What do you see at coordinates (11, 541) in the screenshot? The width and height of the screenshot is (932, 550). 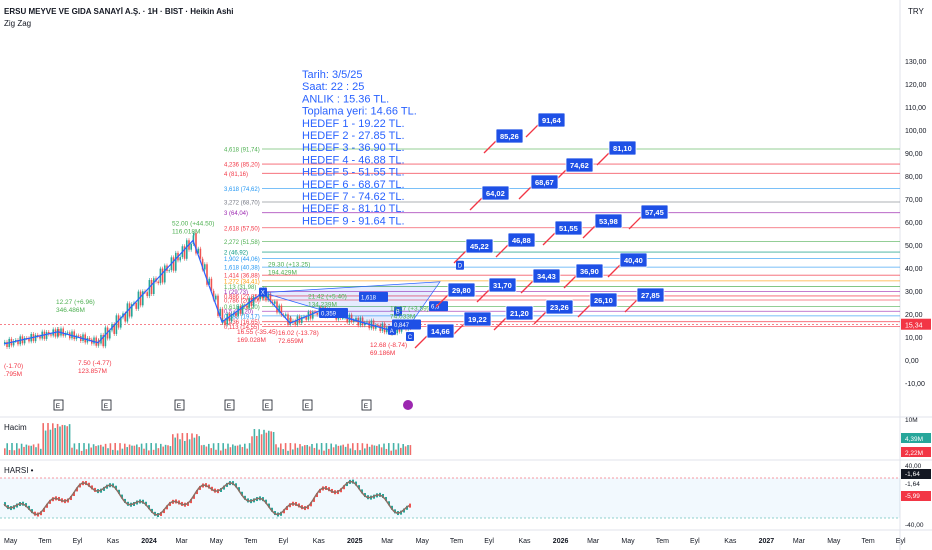 I see `time-tick: May` at bounding box center [11, 541].